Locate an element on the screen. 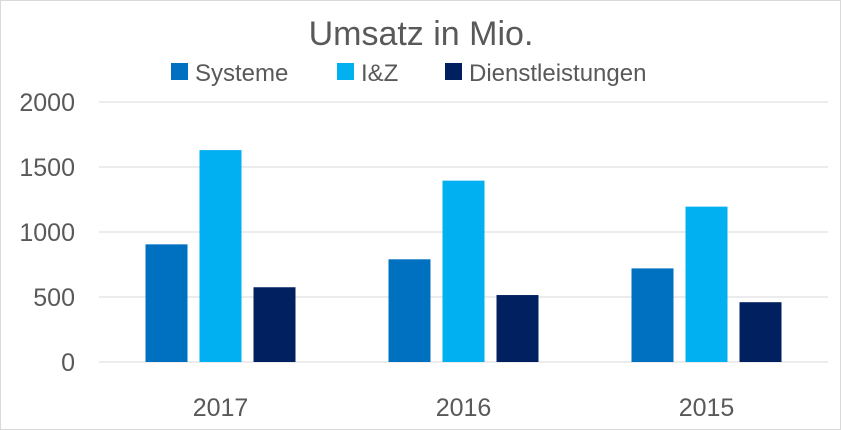 The height and width of the screenshot is (430, 841). y-tick-label: 1000 is located at coordinates (47, 233).